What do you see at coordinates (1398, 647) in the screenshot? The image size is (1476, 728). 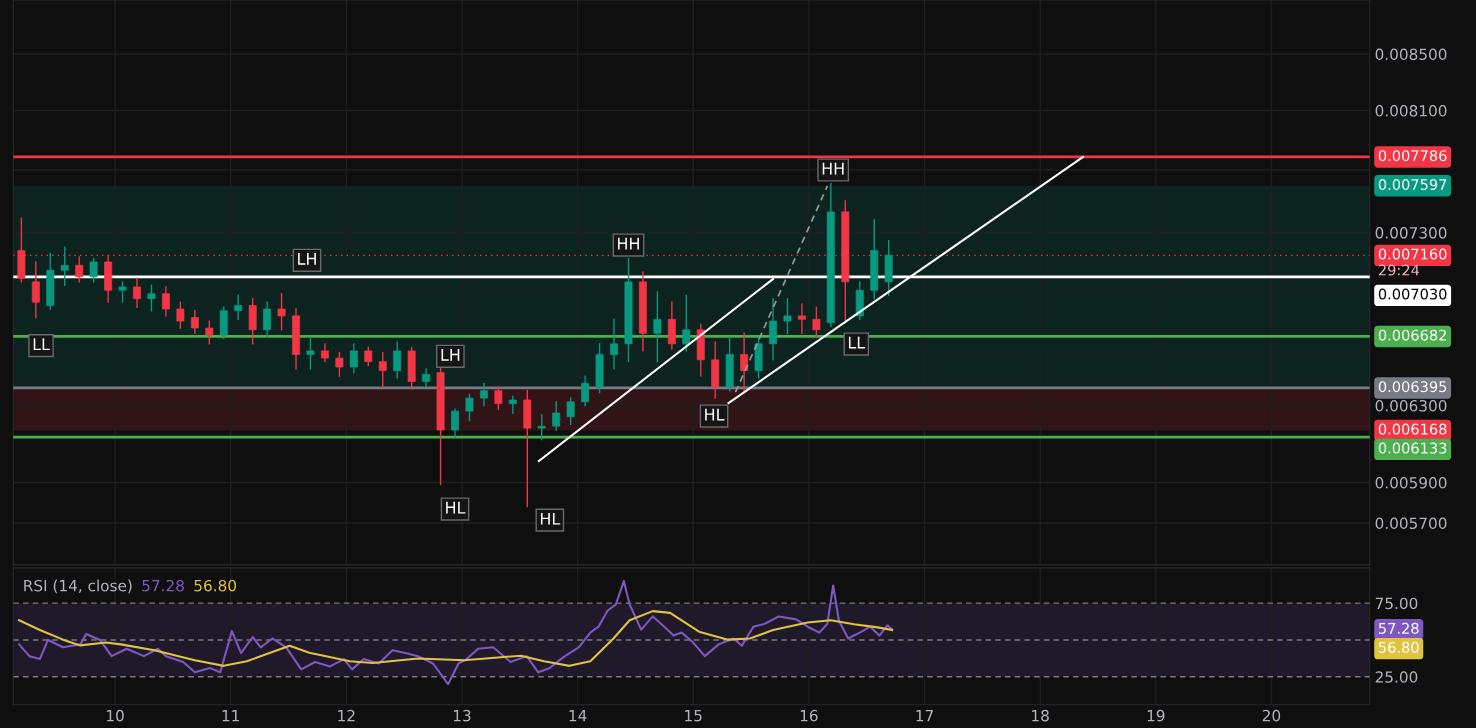 I see `text: 56.80` at bounding box center [1398, 647].